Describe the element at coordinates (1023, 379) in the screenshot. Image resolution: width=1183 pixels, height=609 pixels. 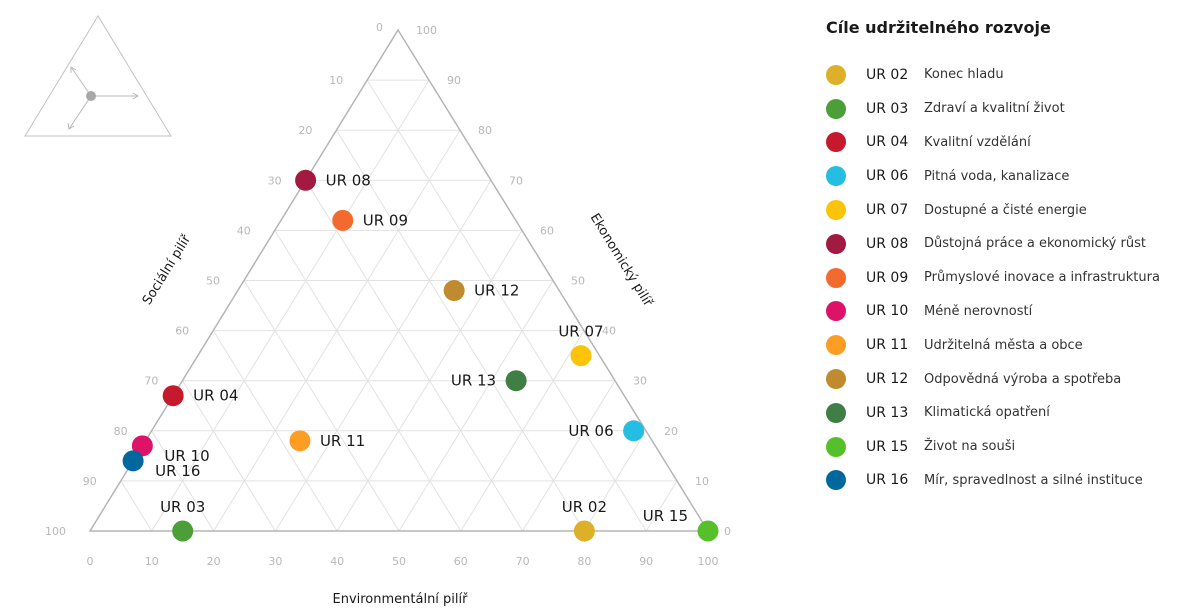
I see `legend-name: Odpovědná výroba a spotřeba` at that location.